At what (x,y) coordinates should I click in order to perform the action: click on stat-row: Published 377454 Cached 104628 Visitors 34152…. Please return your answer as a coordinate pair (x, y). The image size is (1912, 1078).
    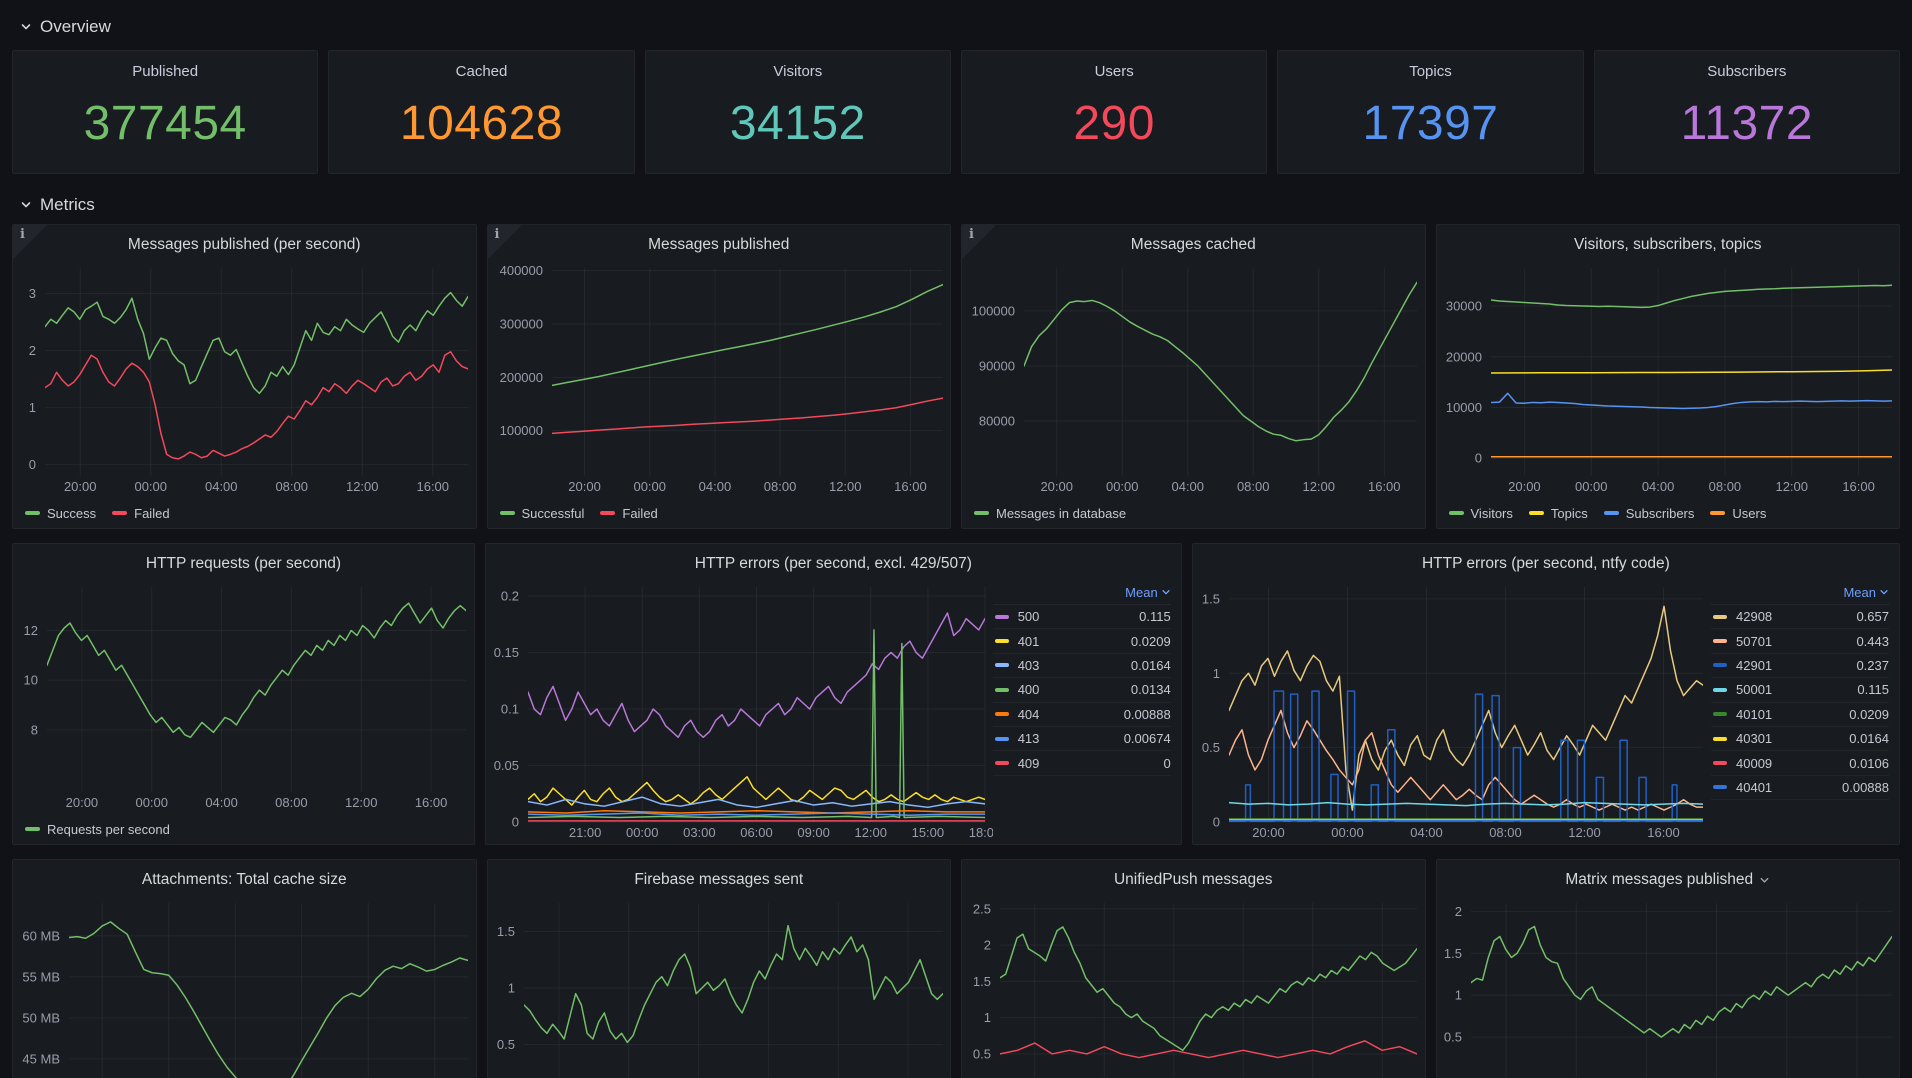
    Looking at the image, I should click on (956, 112).